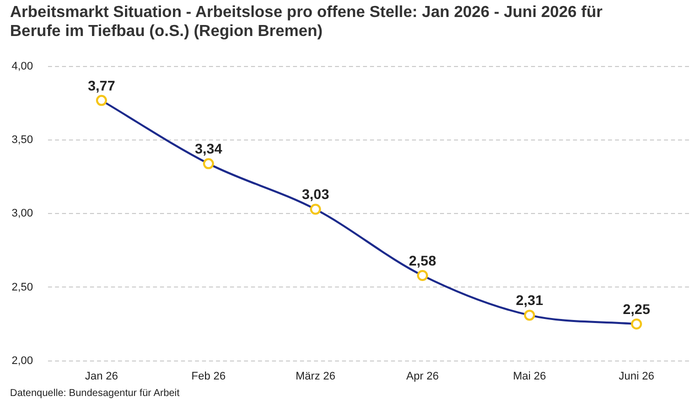 The image size is (700, 400). What do you see at coordinates (208, 148) in the screenshot?
I see `data-label: 3,34` at bounding box center [208, 148].